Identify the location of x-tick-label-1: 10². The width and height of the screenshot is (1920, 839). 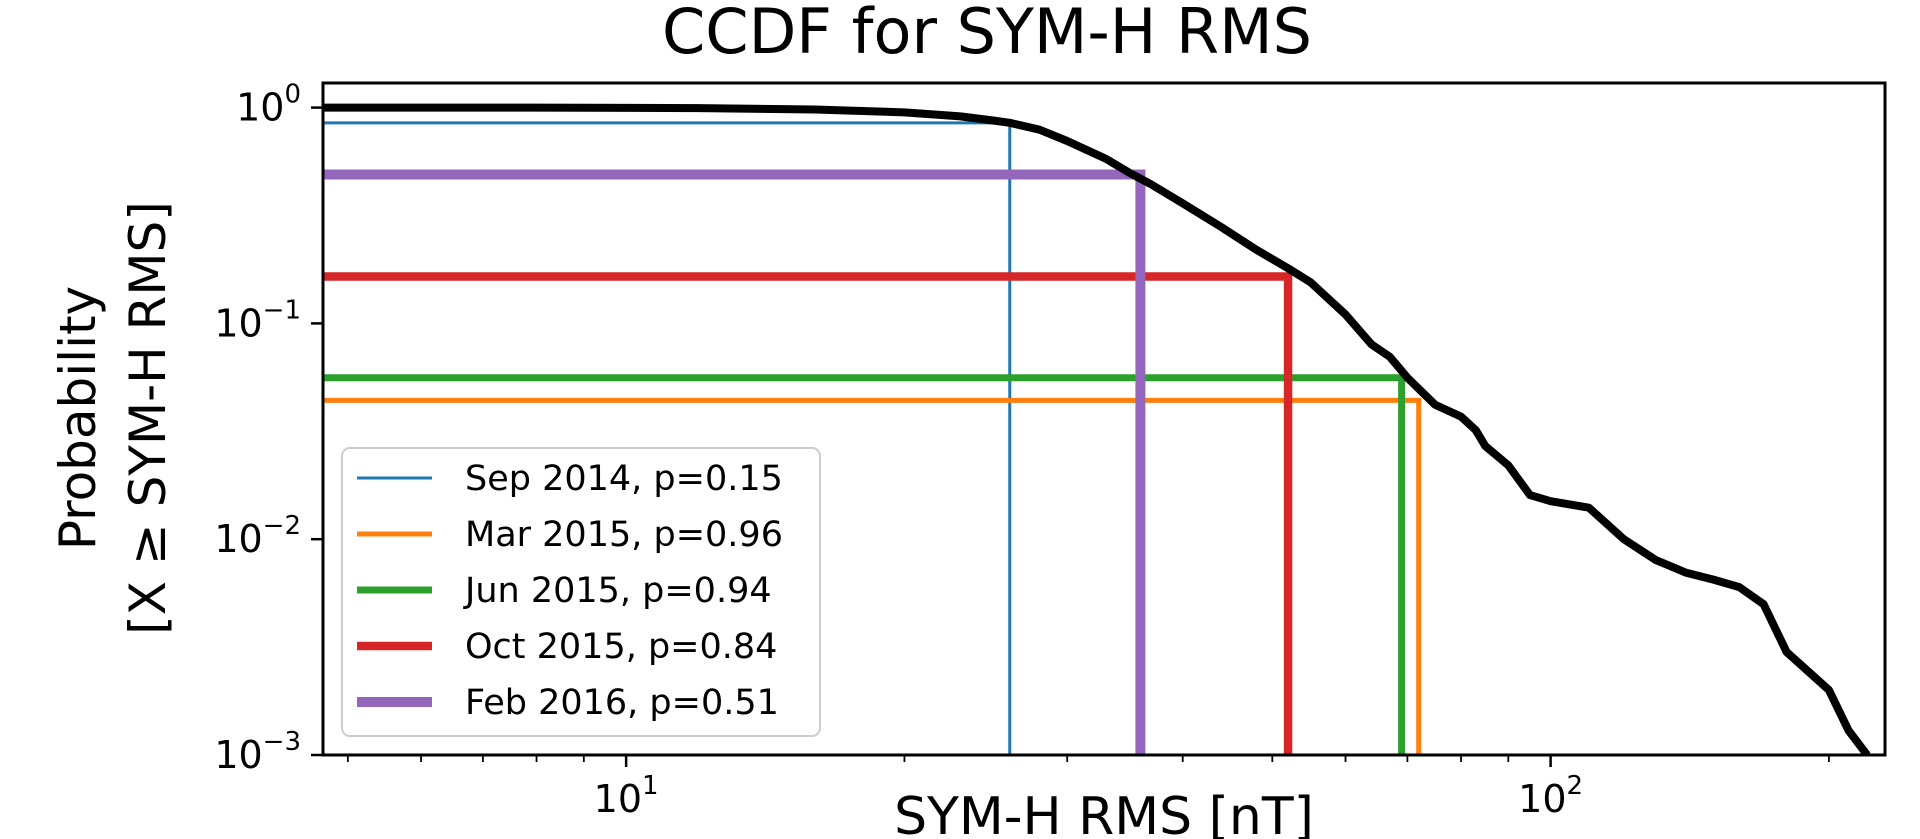
(1550, 796).